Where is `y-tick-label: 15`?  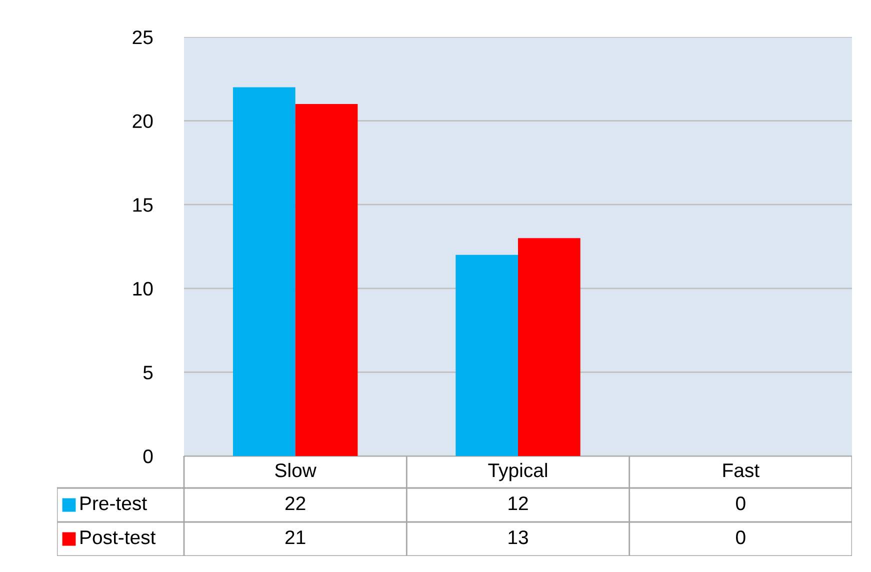 y-tick-label: 15 is located at coordinates (143, 205).